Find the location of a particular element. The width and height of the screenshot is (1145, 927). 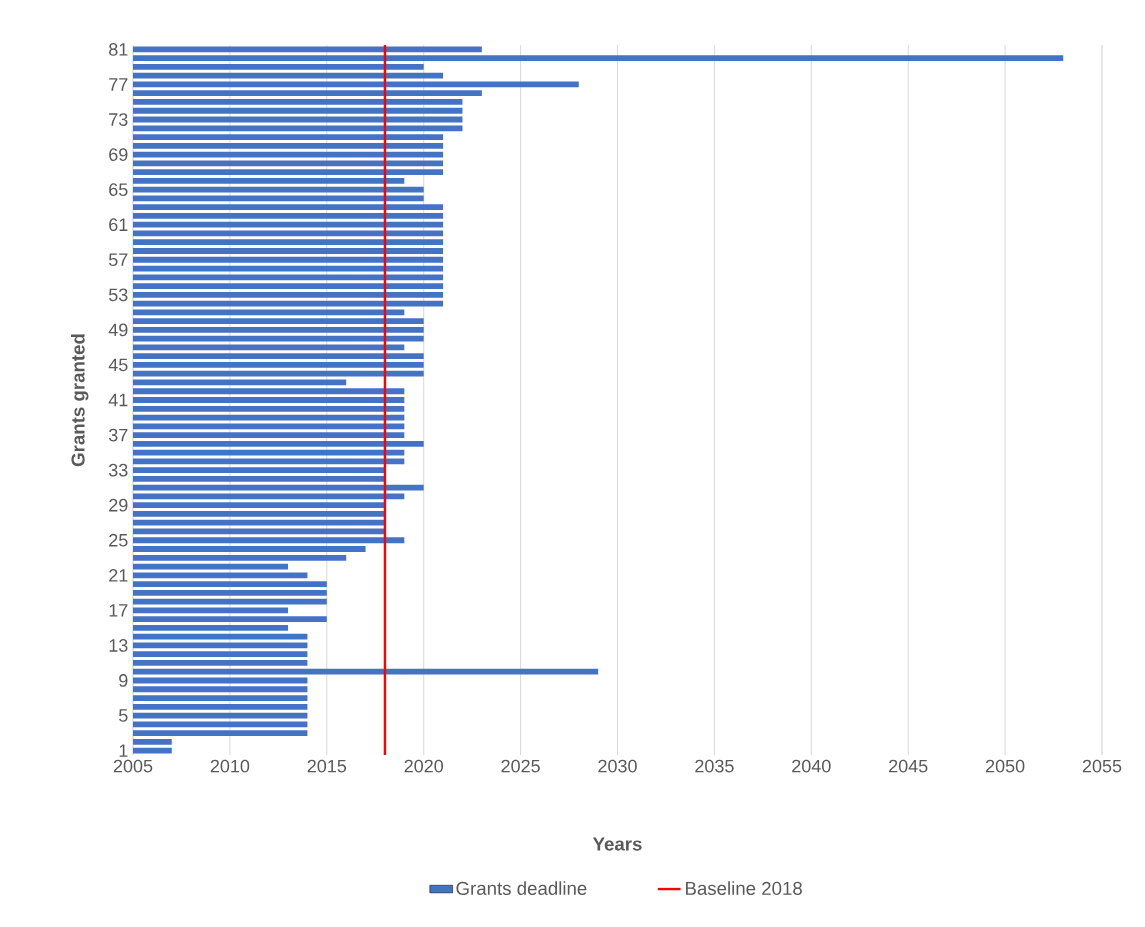

y-tick-label: 49 is located at coordinates (118, 330).